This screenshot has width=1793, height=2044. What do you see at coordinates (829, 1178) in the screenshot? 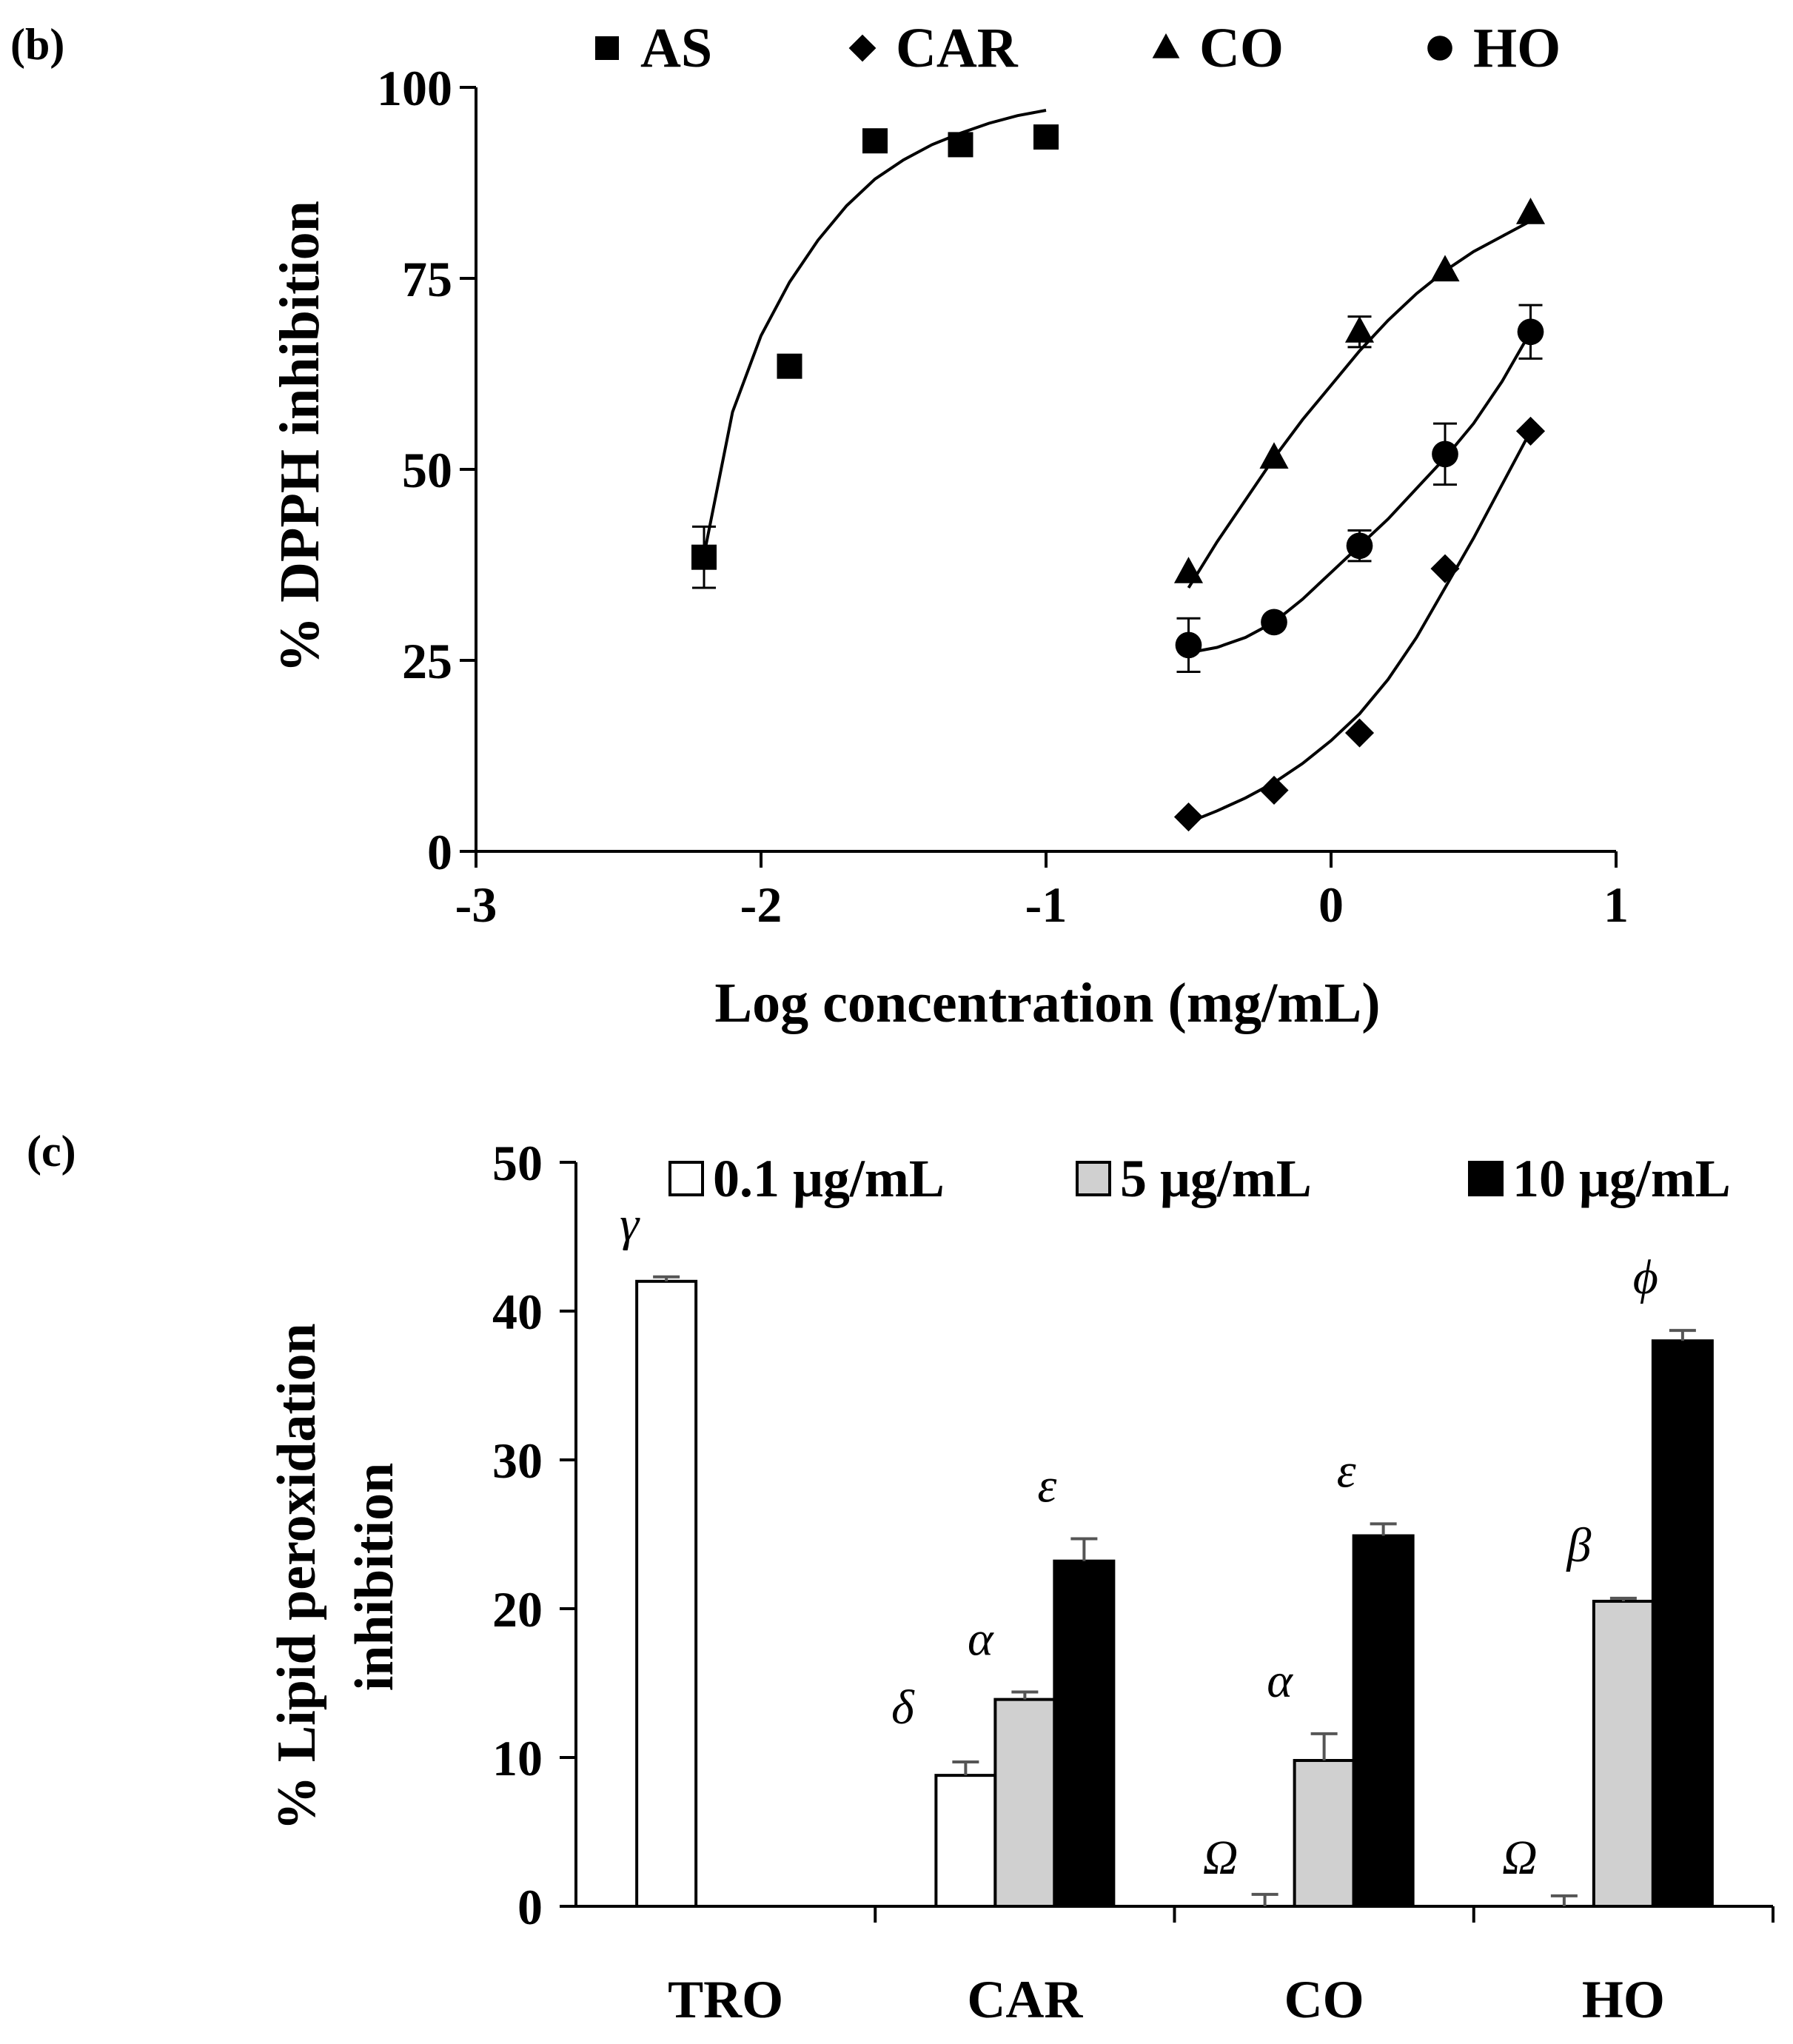
I see `lipid-legend-label-0-1: 0.1 μg/mL` at bounding box center [829, 1178].